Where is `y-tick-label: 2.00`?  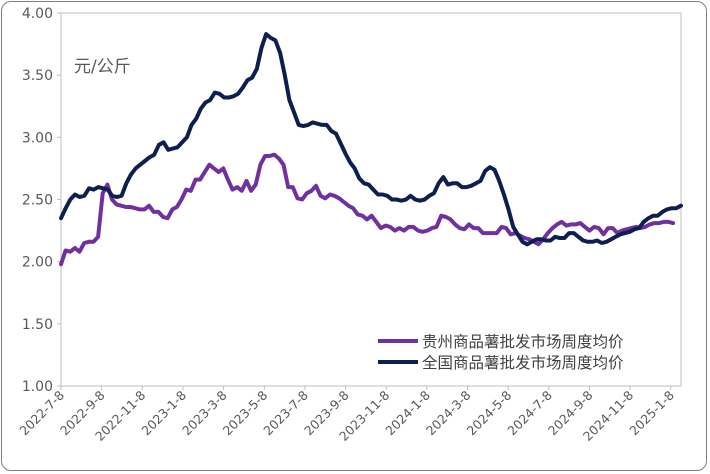 y-tick-label: 2.00 is located at coordinates (37, 263).